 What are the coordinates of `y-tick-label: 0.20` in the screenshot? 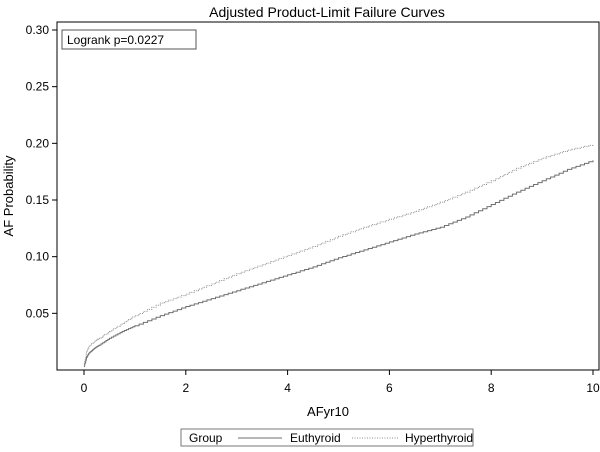 It's located at (38, 143).